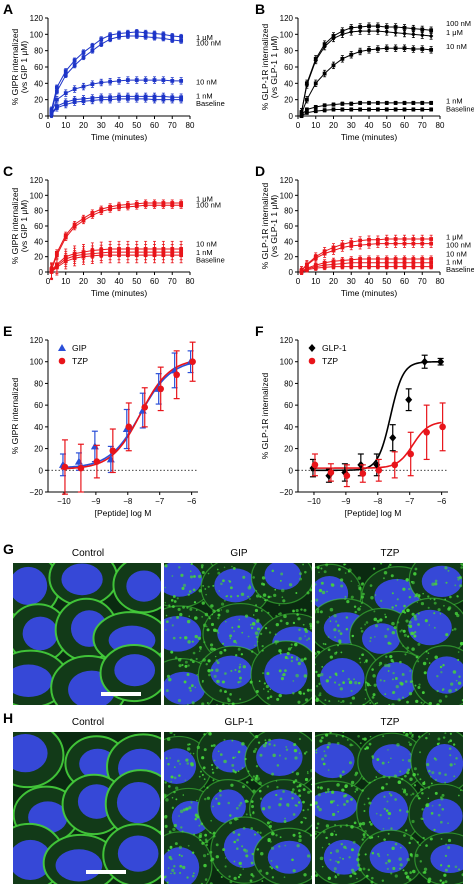 This screenshot has width=474, height=890. Describe the element at coordinates (288, 449) in the screenshot. I see `y-tick-label: 20` at that location.